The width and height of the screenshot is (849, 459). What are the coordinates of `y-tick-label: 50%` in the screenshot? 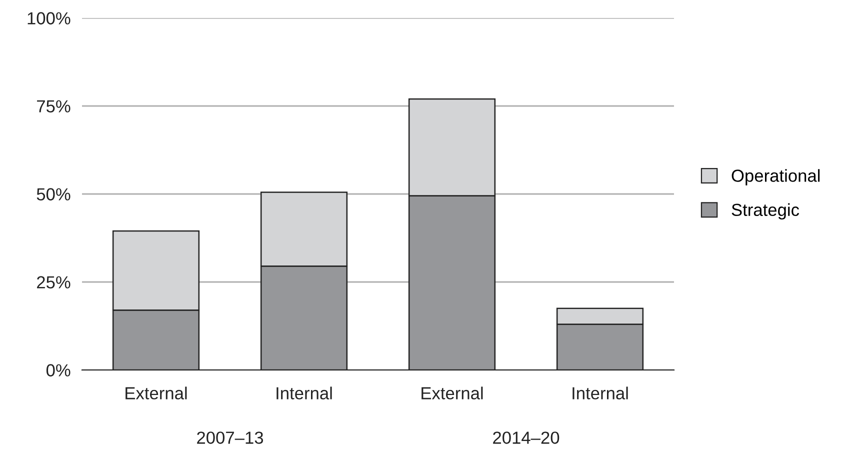 It's located at (53, 194).